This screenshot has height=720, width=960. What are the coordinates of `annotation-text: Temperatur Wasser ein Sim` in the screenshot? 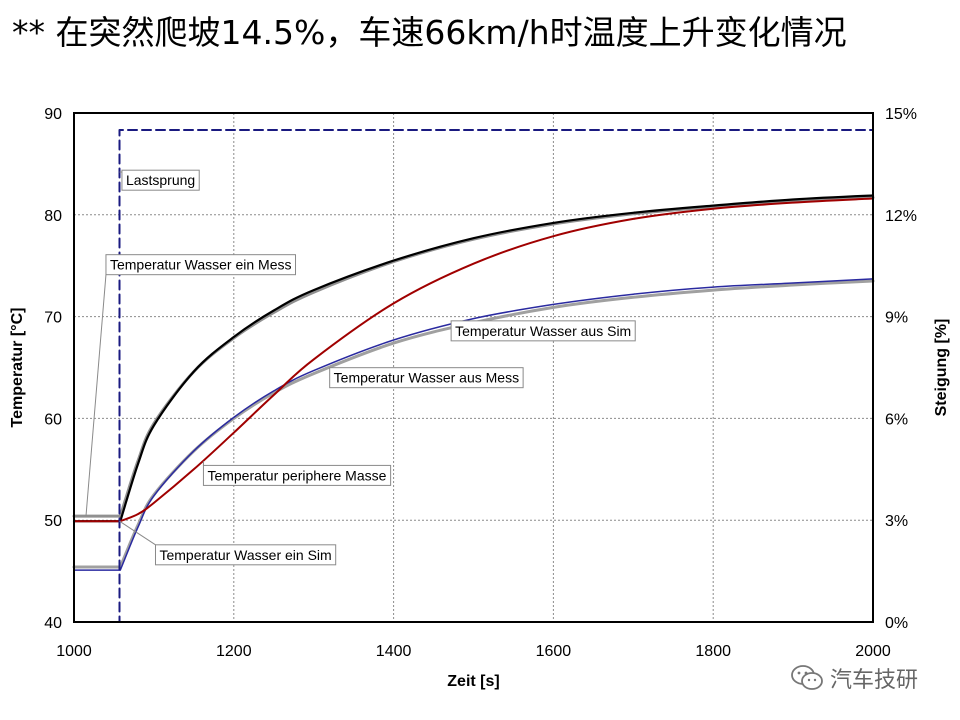 It's located at (245, 555).